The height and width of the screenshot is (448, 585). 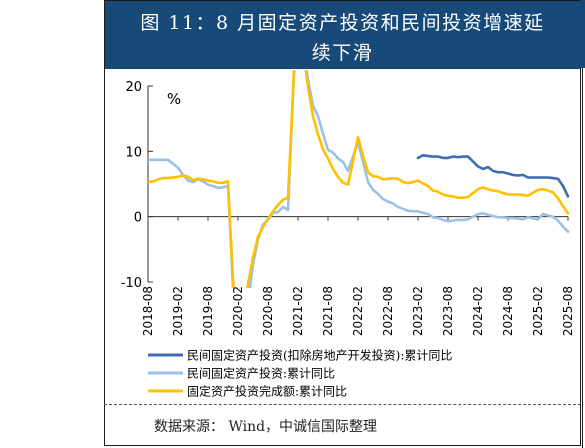 What do you see at coordinates (448, 311) in the screenshot?
I see `x-tick-label: 2023-08` at bounding box center [448, 311].